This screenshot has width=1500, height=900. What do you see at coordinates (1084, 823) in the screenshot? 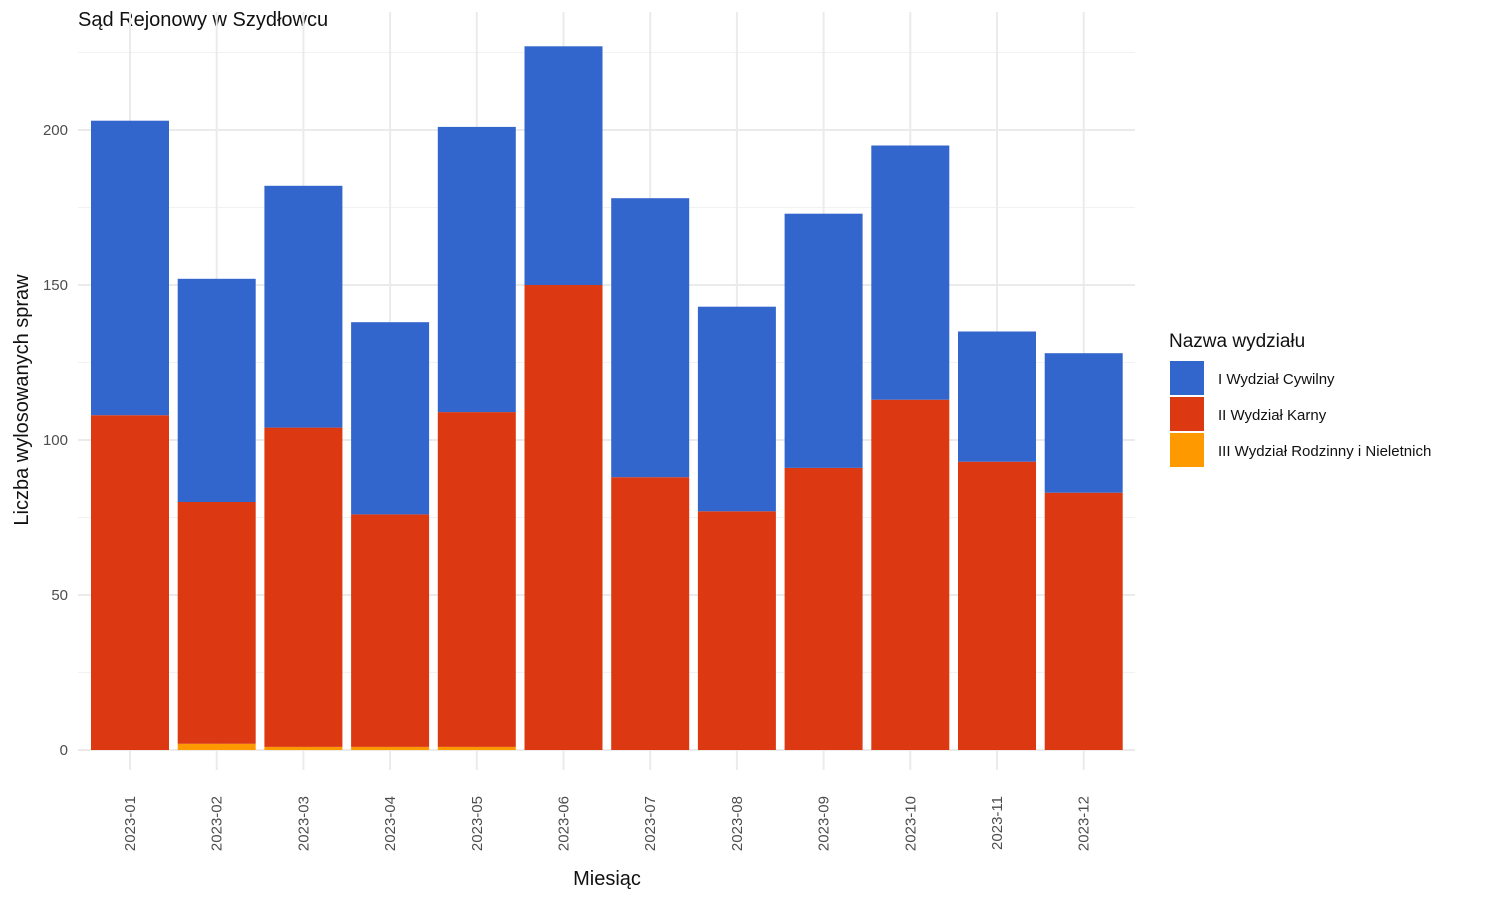
I see `x-tick-label: 2023-12` at bounding box center [1084, 823].